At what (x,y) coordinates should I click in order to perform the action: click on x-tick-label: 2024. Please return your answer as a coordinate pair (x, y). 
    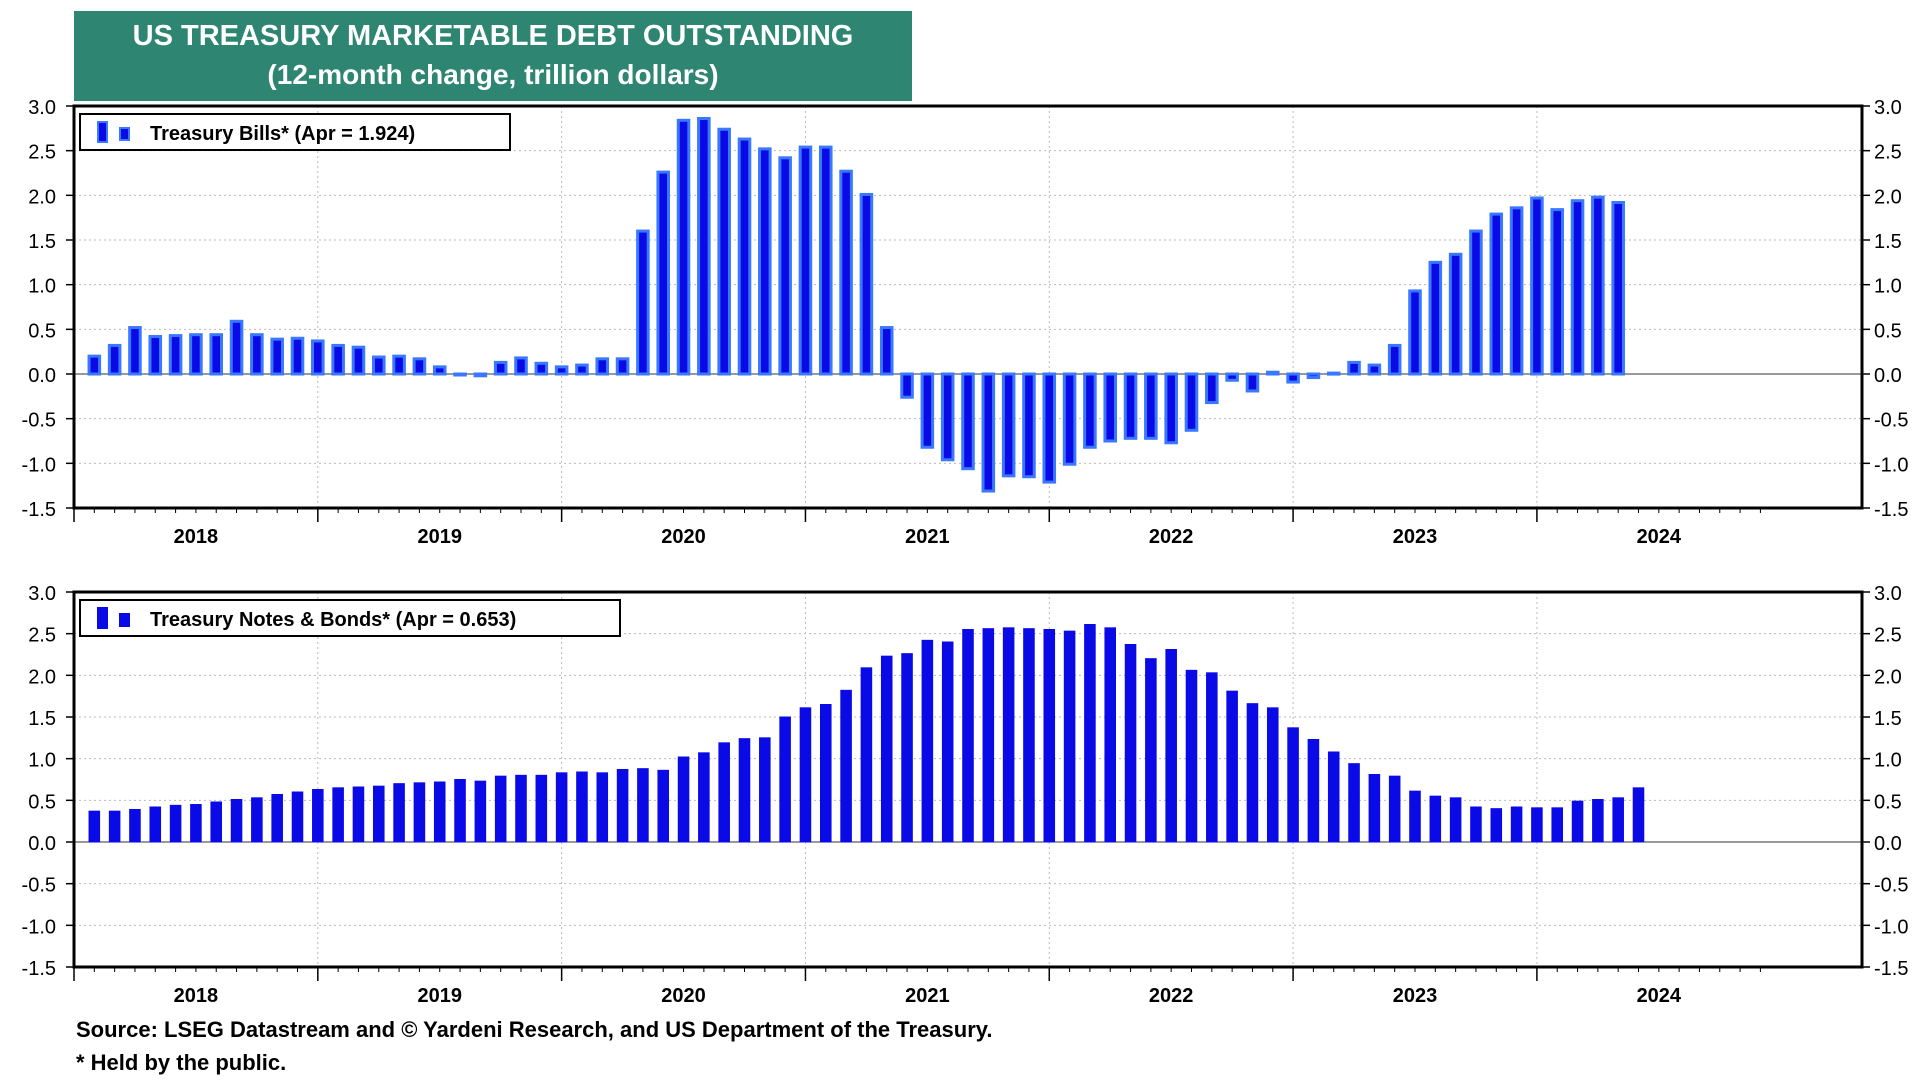
    Looking at the image, I should click on (1659, 537).